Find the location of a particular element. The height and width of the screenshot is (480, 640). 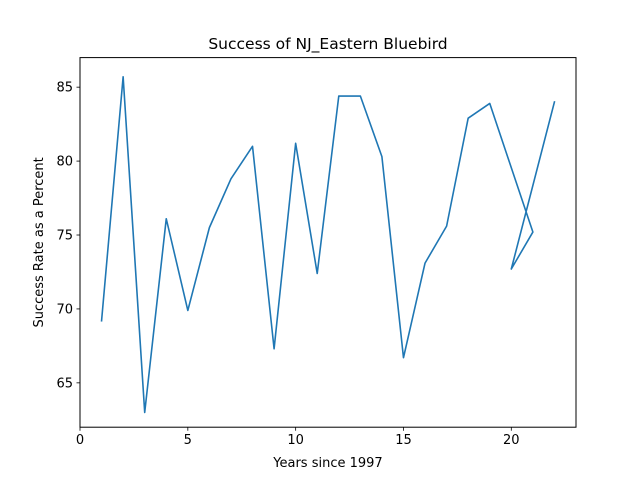

y-tick-label: 65 is located at coordinates (64, 383).